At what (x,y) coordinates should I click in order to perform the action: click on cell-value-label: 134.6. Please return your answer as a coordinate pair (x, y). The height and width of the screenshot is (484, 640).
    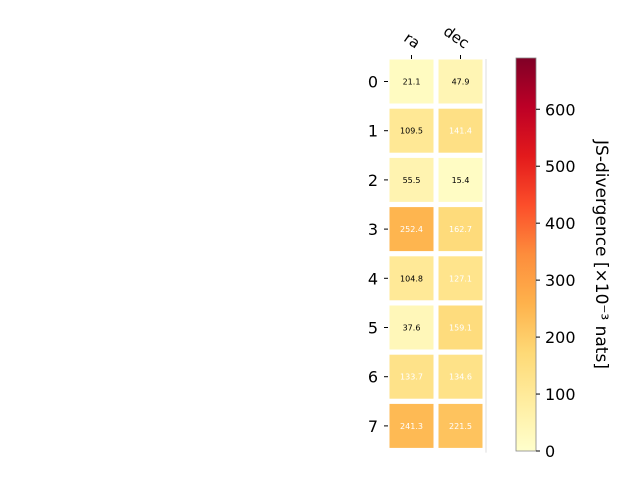
    Looking at the image, I should click on (460, 377).